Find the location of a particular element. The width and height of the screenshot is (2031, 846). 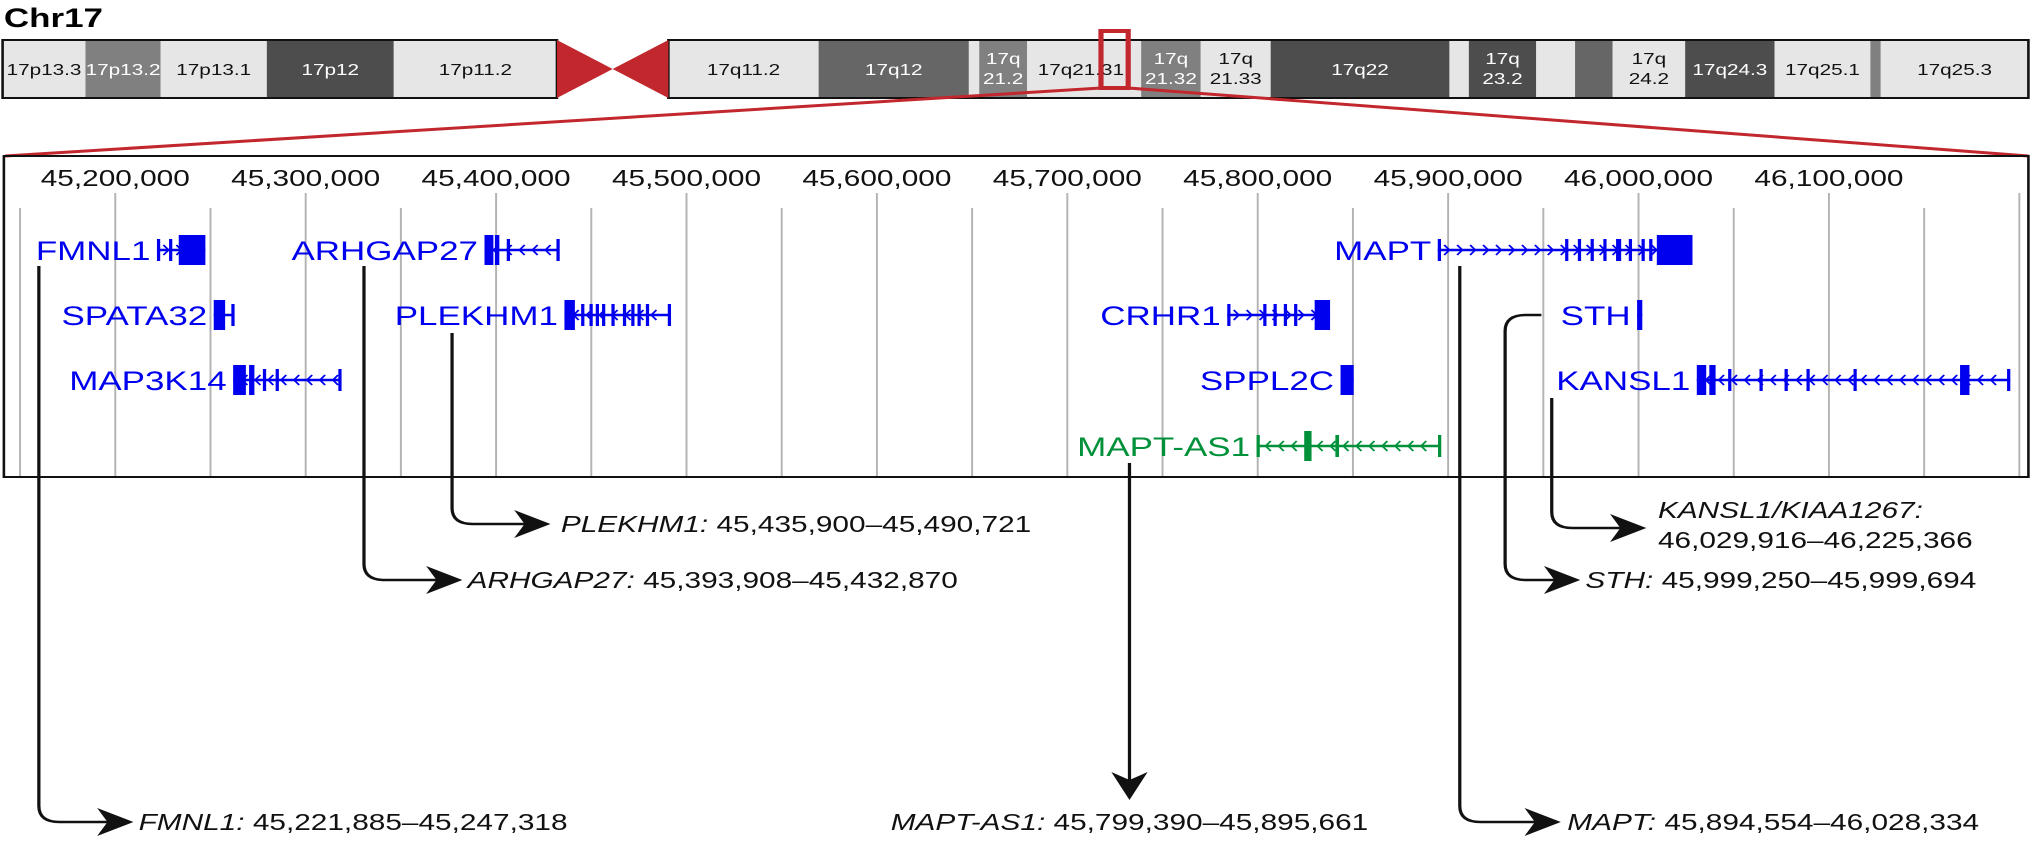

band-17p13.2: 17p13.2 is located at coordinates (123, 69).